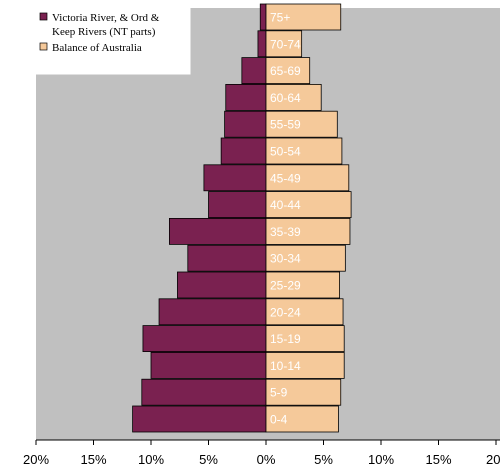 The width and height of the screenshot is (500, 474). I want to click on age-label-65-69: 65-69, so click(285, 71).